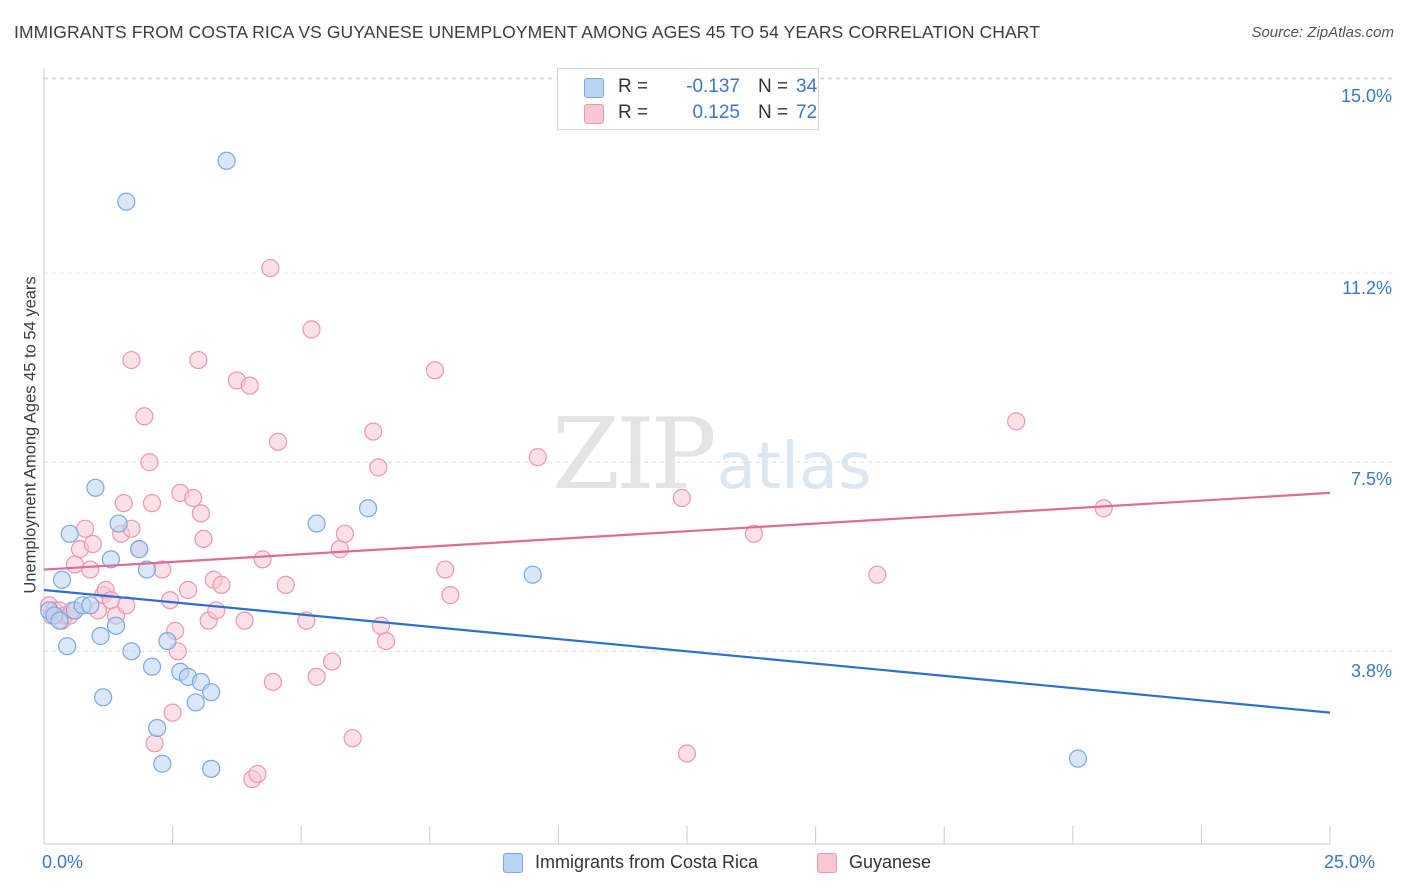  I want to click on legend-swatch-pink, so click(594, 114).